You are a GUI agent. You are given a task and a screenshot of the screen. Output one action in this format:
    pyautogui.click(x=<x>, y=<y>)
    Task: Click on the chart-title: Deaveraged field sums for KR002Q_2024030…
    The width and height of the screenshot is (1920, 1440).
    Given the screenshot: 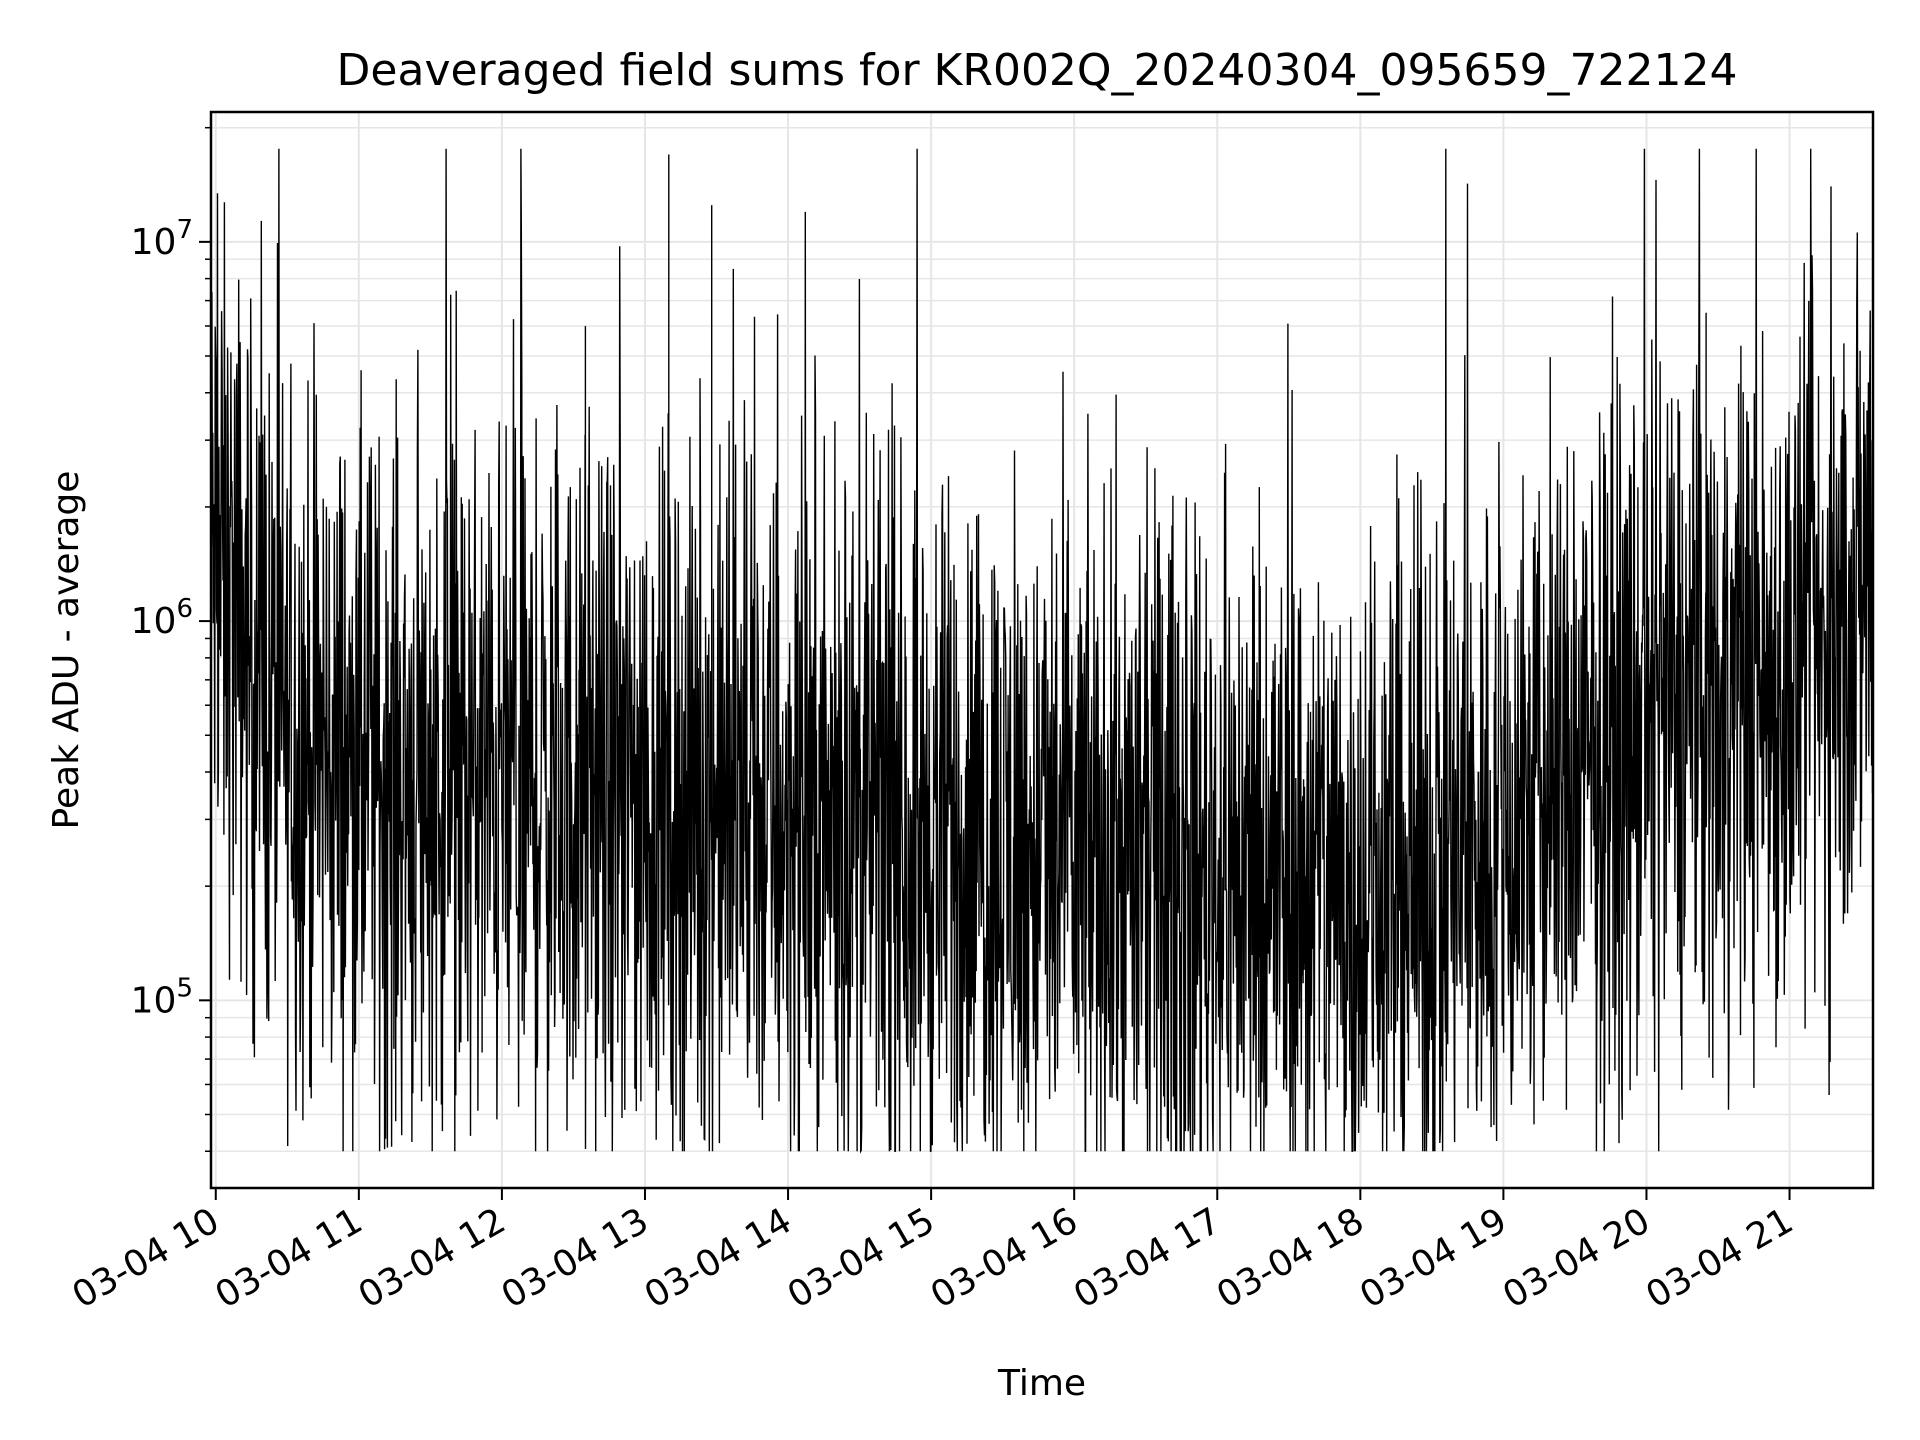 What is the action you would take?
    pyautogui.click(x=1037, y=70)
    